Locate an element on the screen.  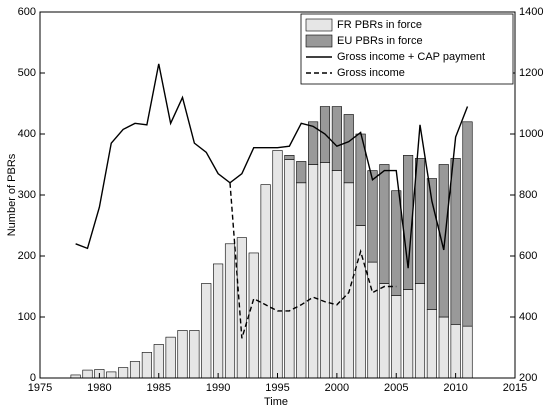
y-tick-label: 100 is located at coordinates (27, 317).